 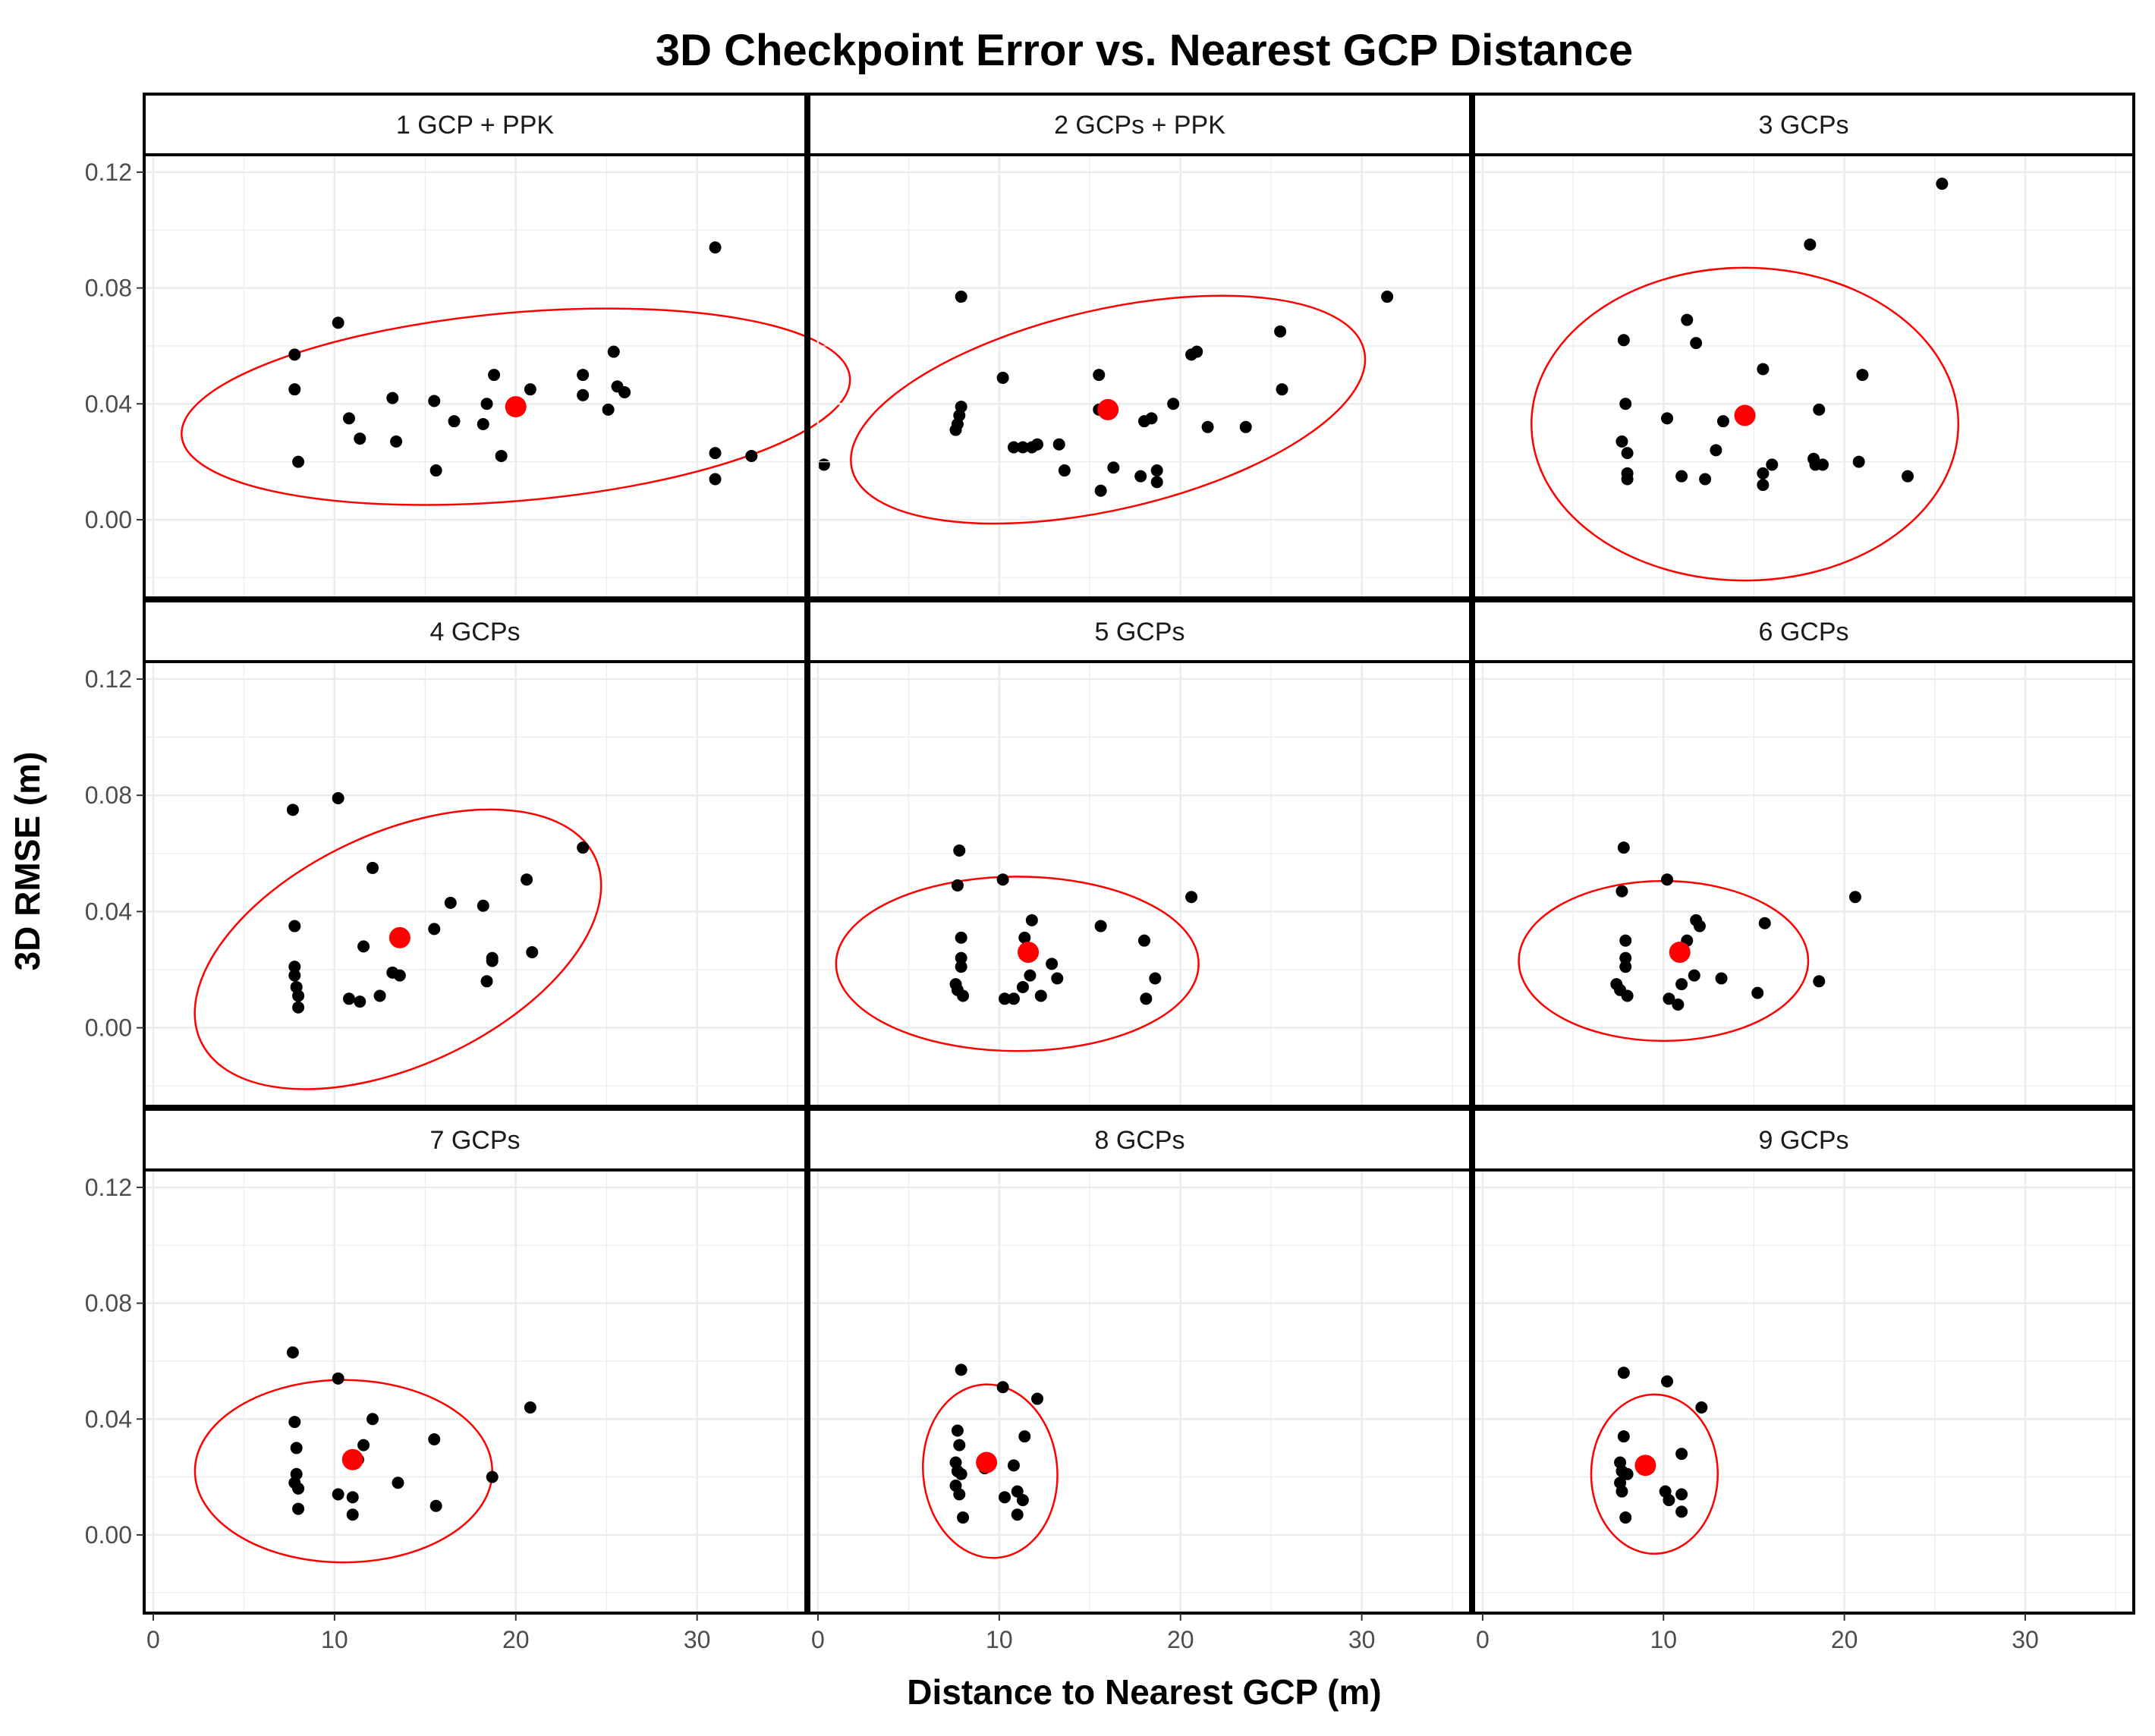 I want to click on panel: 8 GCPs, so click(x=1139, y=1361).